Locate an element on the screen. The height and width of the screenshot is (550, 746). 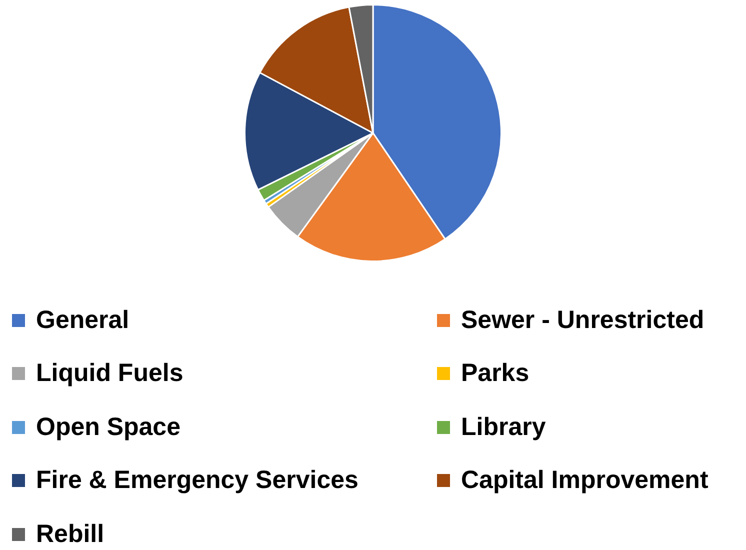
legend-label: Parks is located at coordinates (495, 373).